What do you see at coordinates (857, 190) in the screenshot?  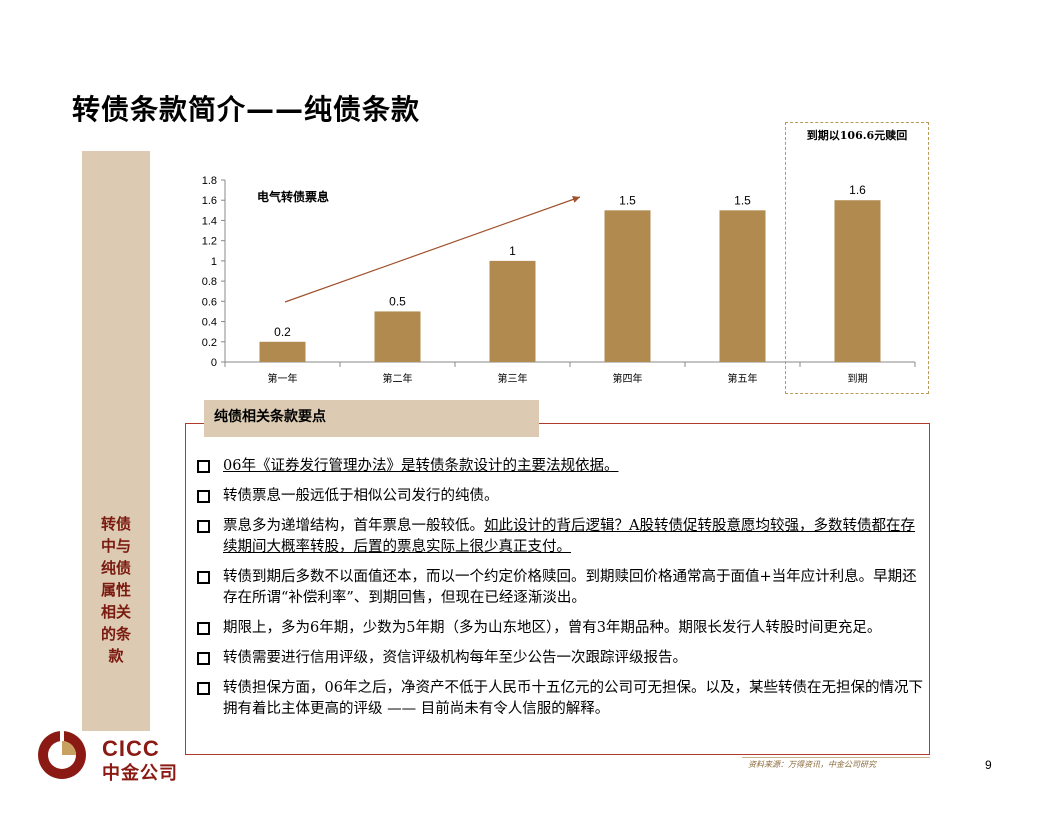 I see `data-label: 1.6` at bounding box center [857, 190].